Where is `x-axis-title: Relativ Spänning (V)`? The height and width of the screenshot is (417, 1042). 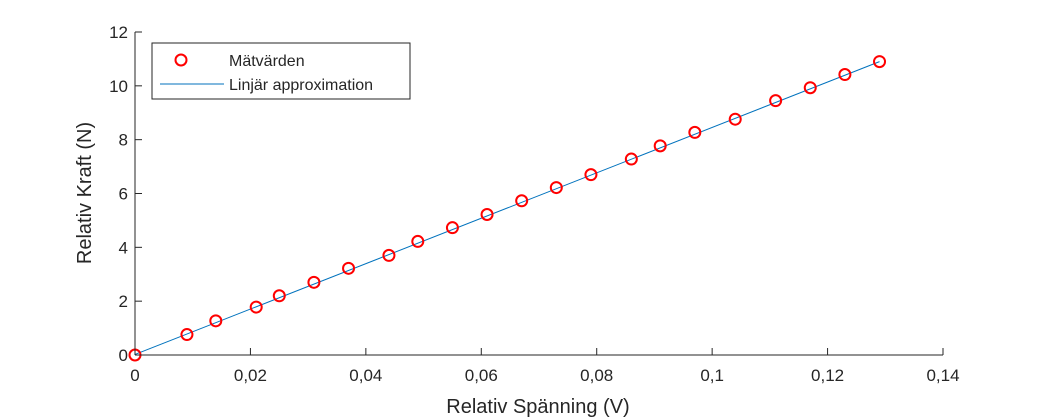
x-axis-title: Relativ Spänning (V) is located at coordinates (537, 406).